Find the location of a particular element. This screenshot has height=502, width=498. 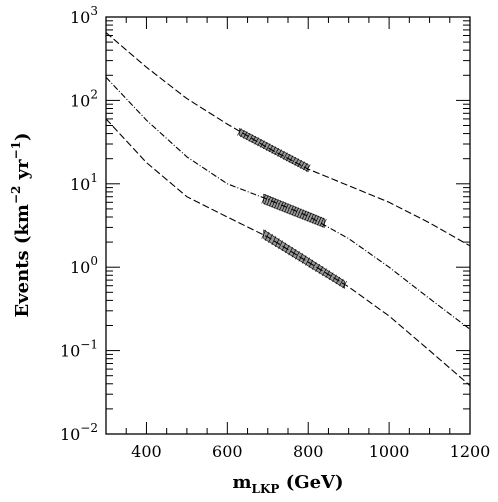

y-axis-label-exp1: −2 is located at coordinates (16, 195).